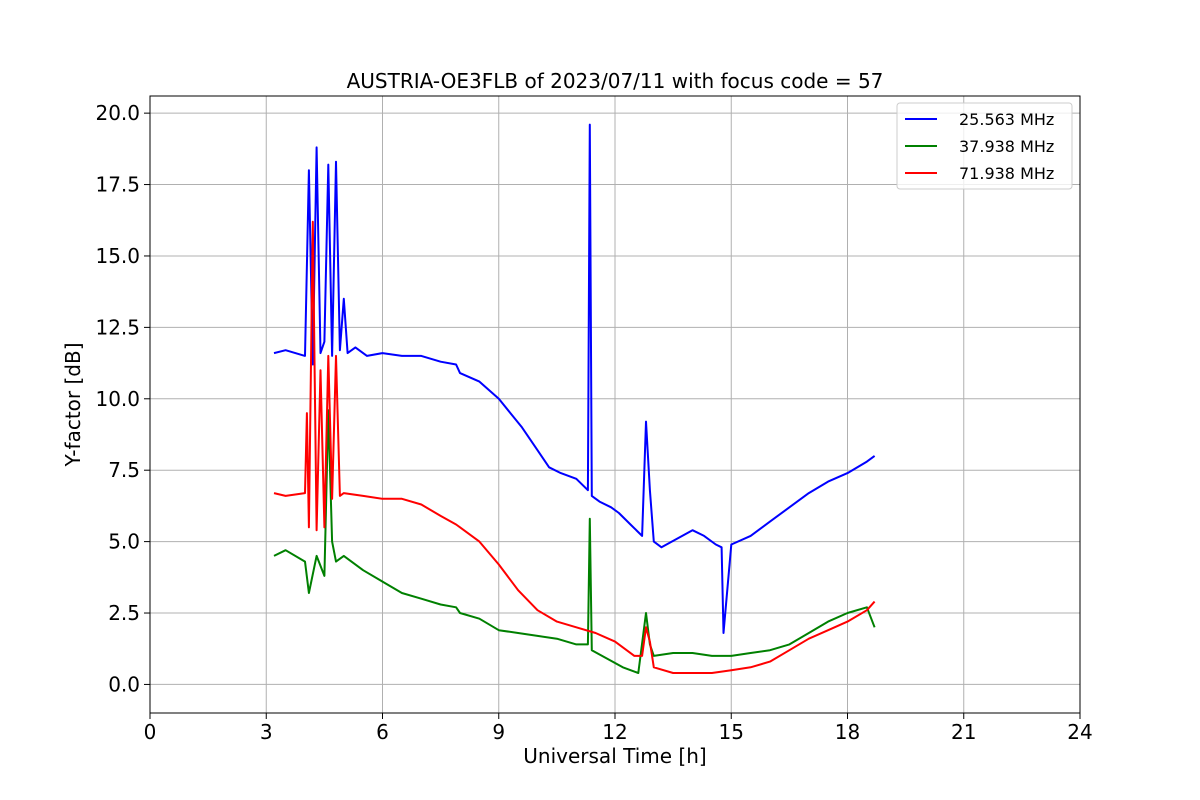  What do you see at coordinates (124, 542) in the screenshot?
I see `y-tick-label: 5.0` at bounding box center [124, 542].